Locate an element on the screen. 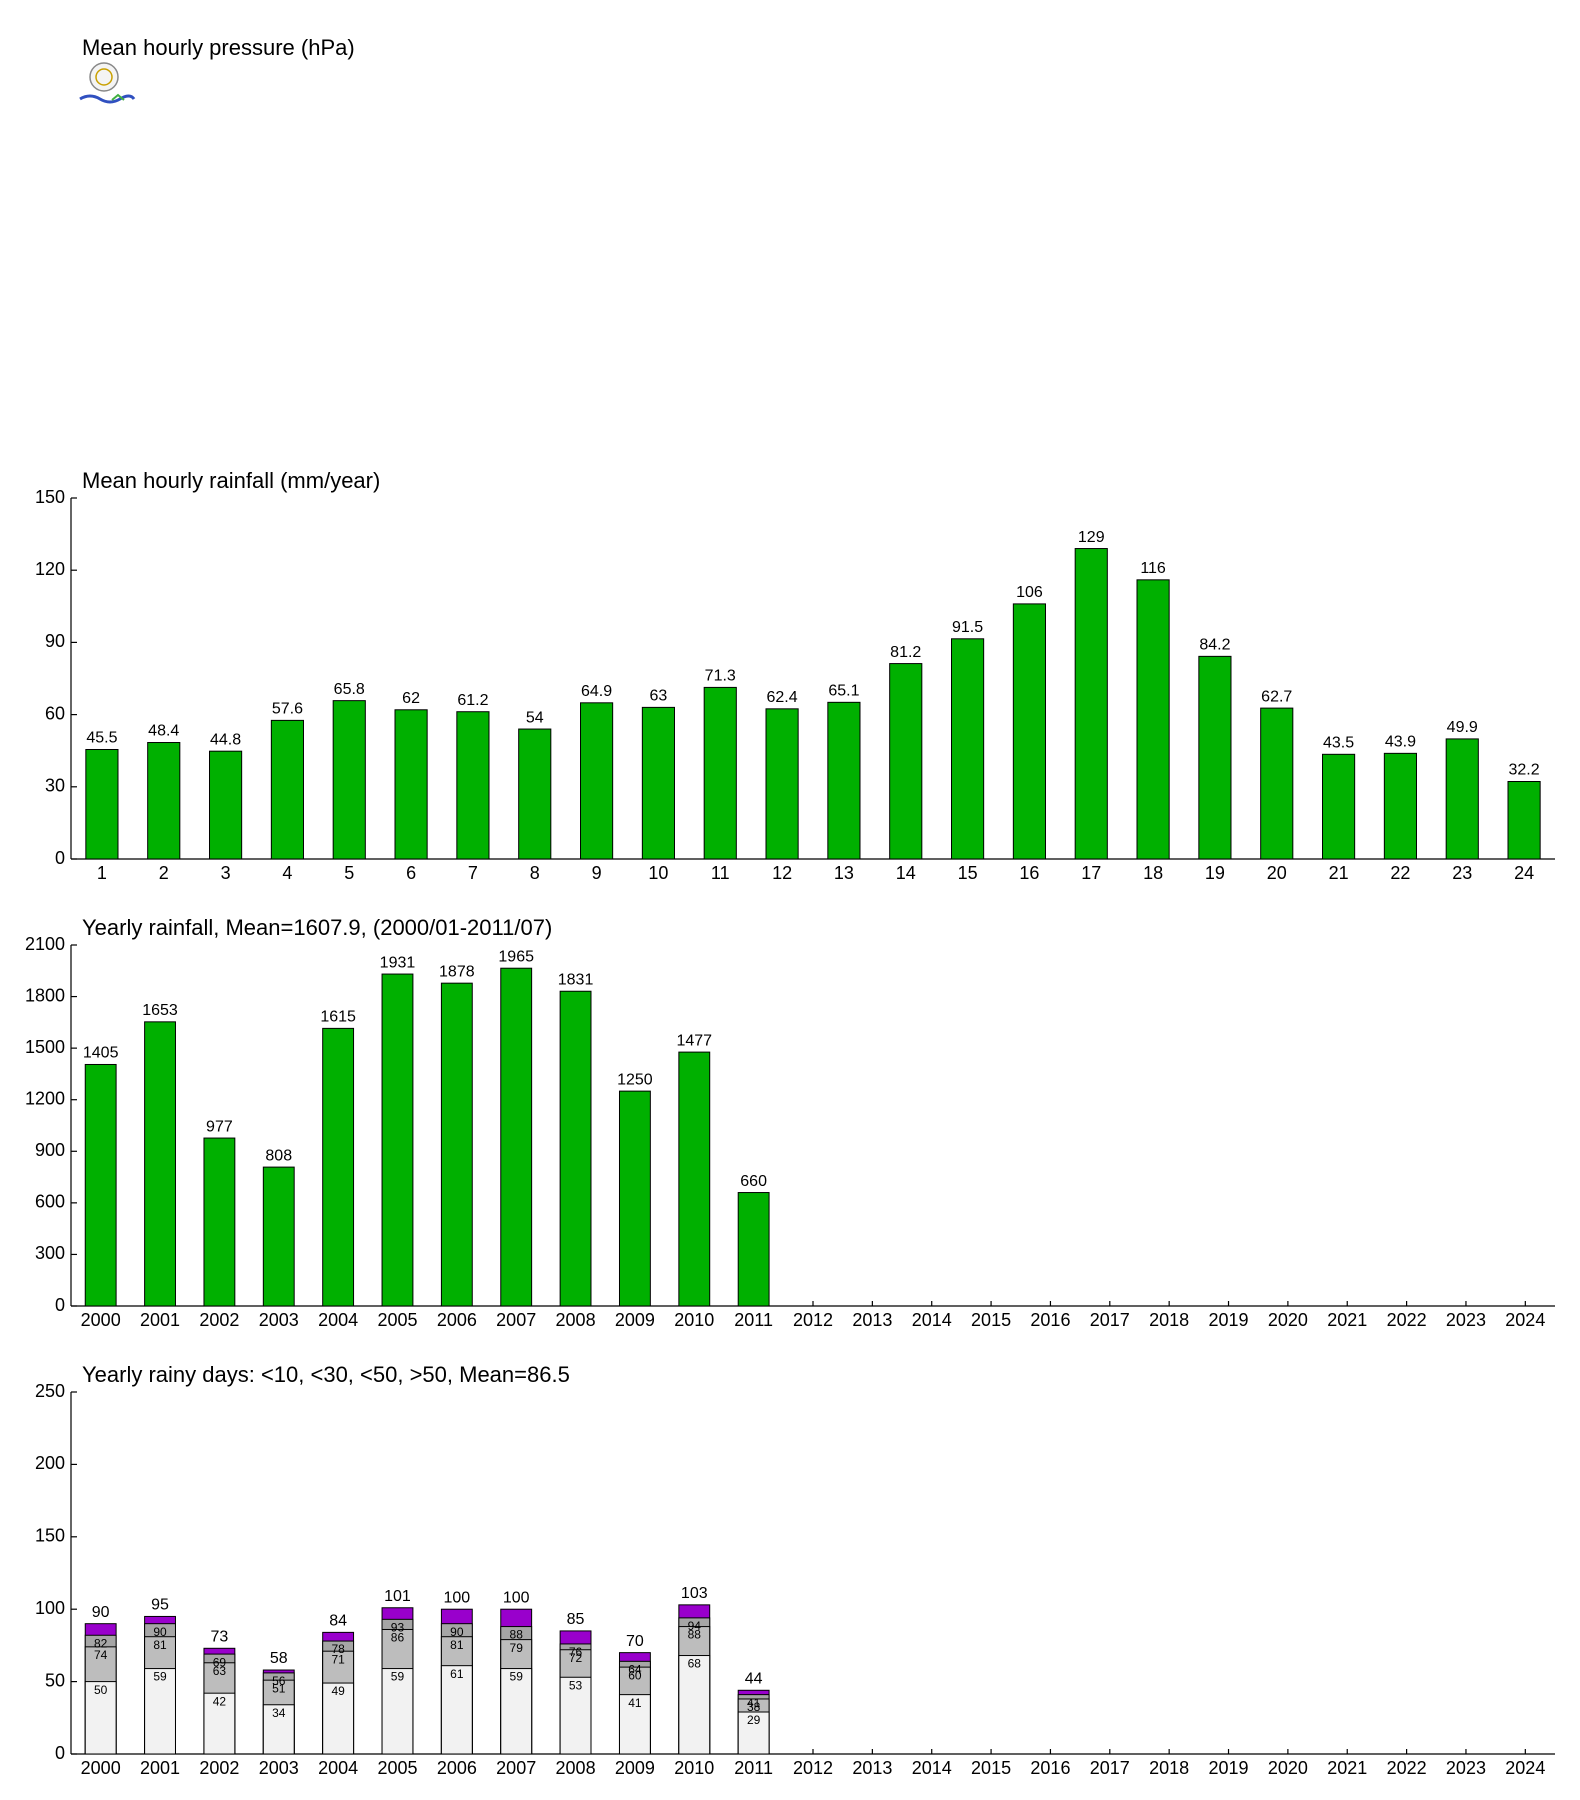 This screenshot has height=1800, width=1580. y-tick-label: 600 is located at coordinates (50, 1202).